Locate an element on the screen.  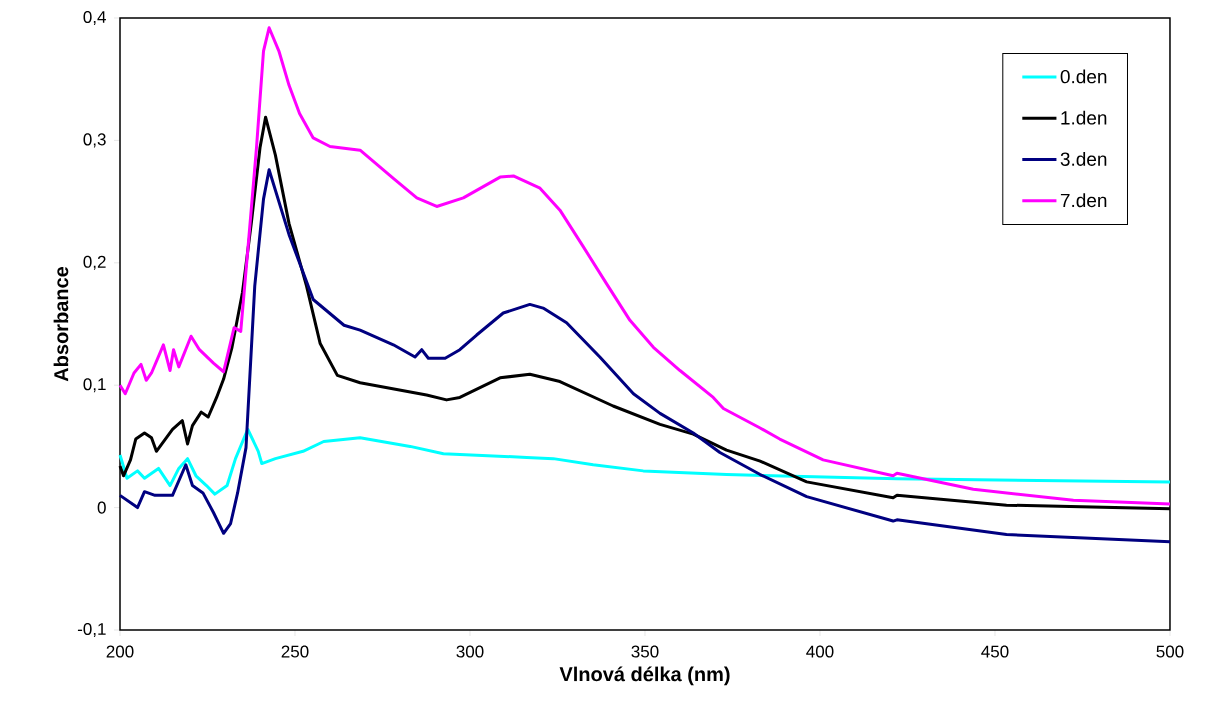
y-tick-label: 0 is located at coordinates (101, 507).